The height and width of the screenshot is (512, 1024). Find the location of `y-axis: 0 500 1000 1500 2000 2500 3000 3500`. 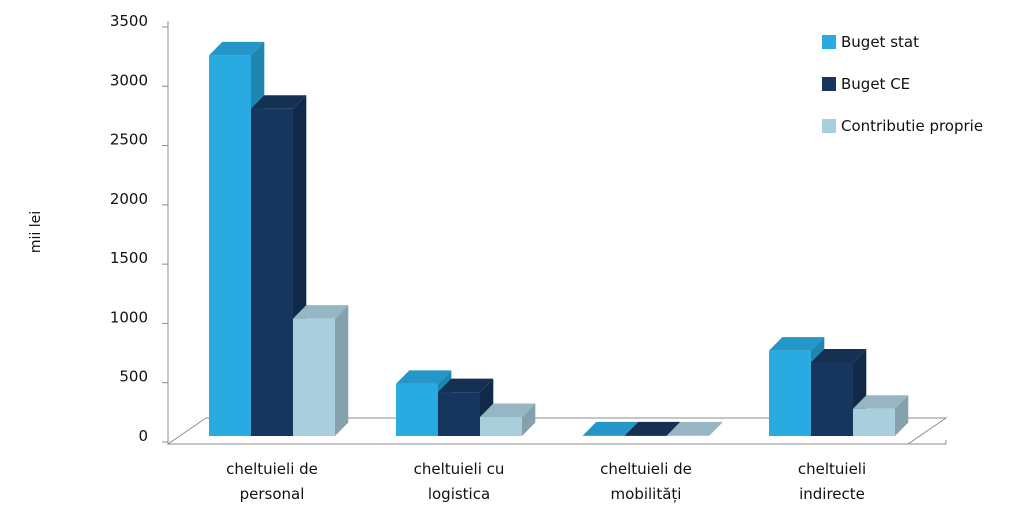

y-axis: 0 500 1000 1500 2000 2500 3000 3500 is located at coordinates (139, 228).